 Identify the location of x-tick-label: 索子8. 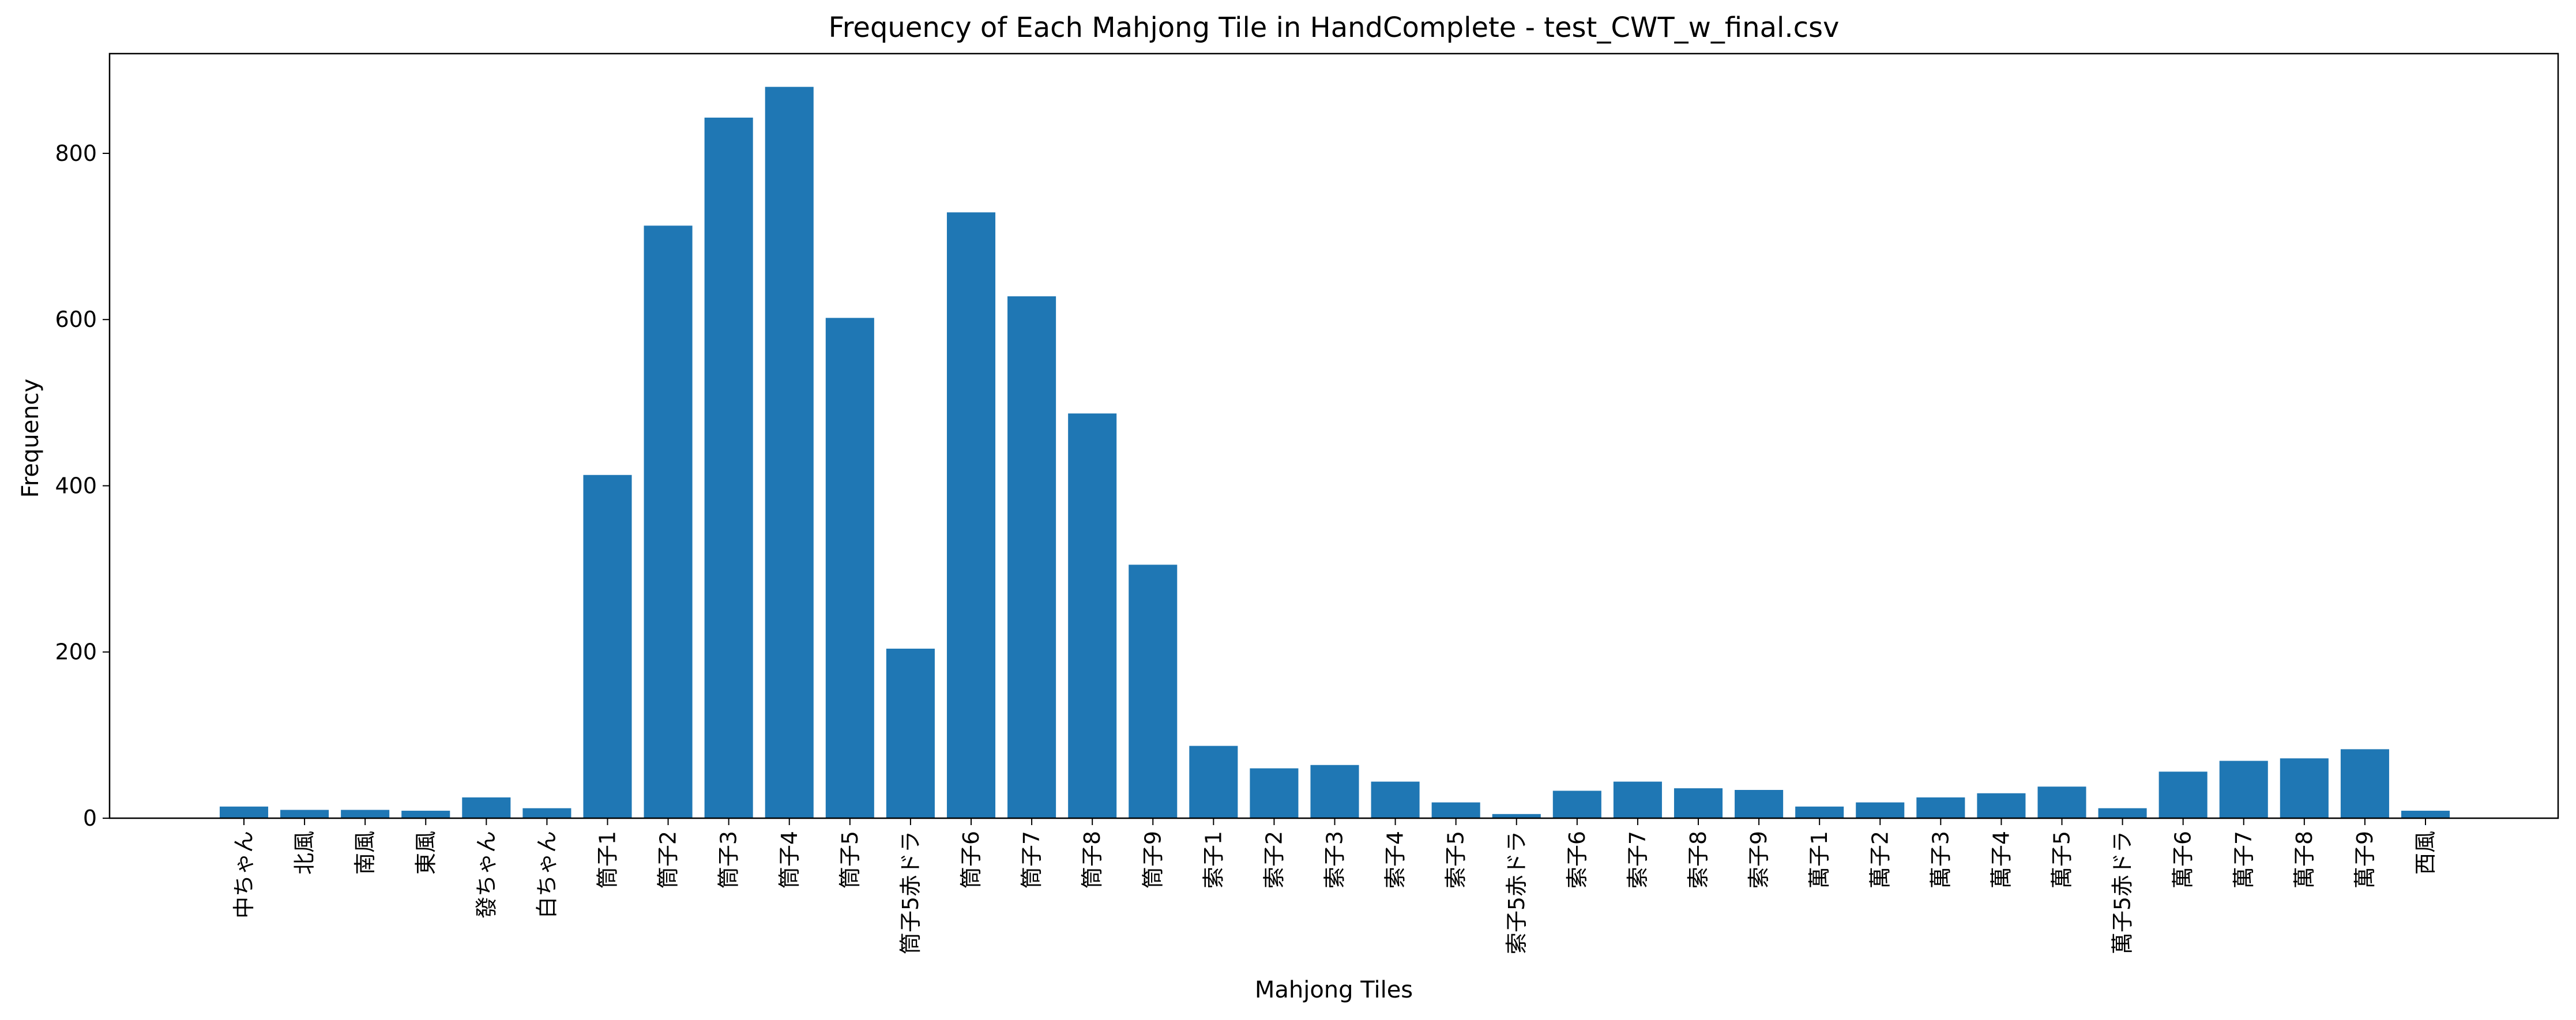
(1698, 860).